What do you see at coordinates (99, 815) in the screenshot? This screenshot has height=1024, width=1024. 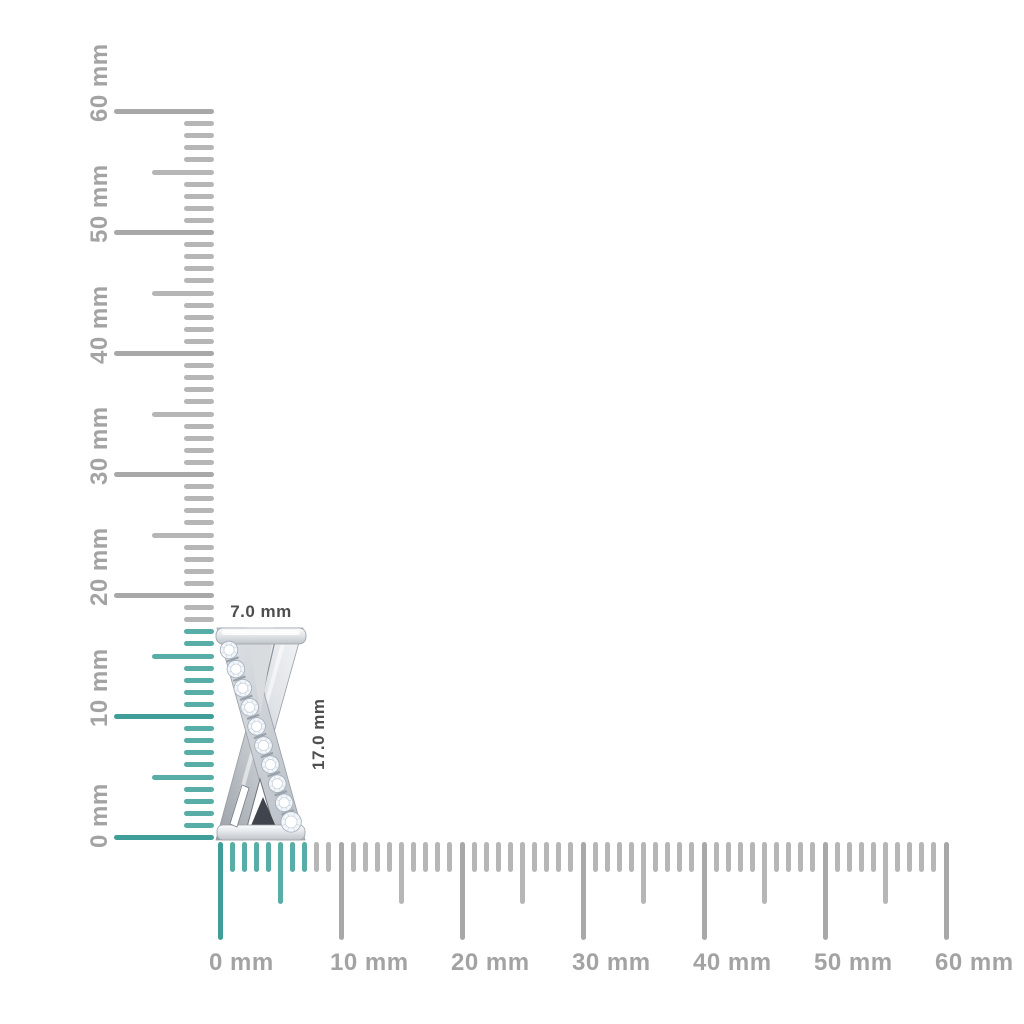 I see `vertical-ruler-label: 0 mm` at bounding box center [99, 815].